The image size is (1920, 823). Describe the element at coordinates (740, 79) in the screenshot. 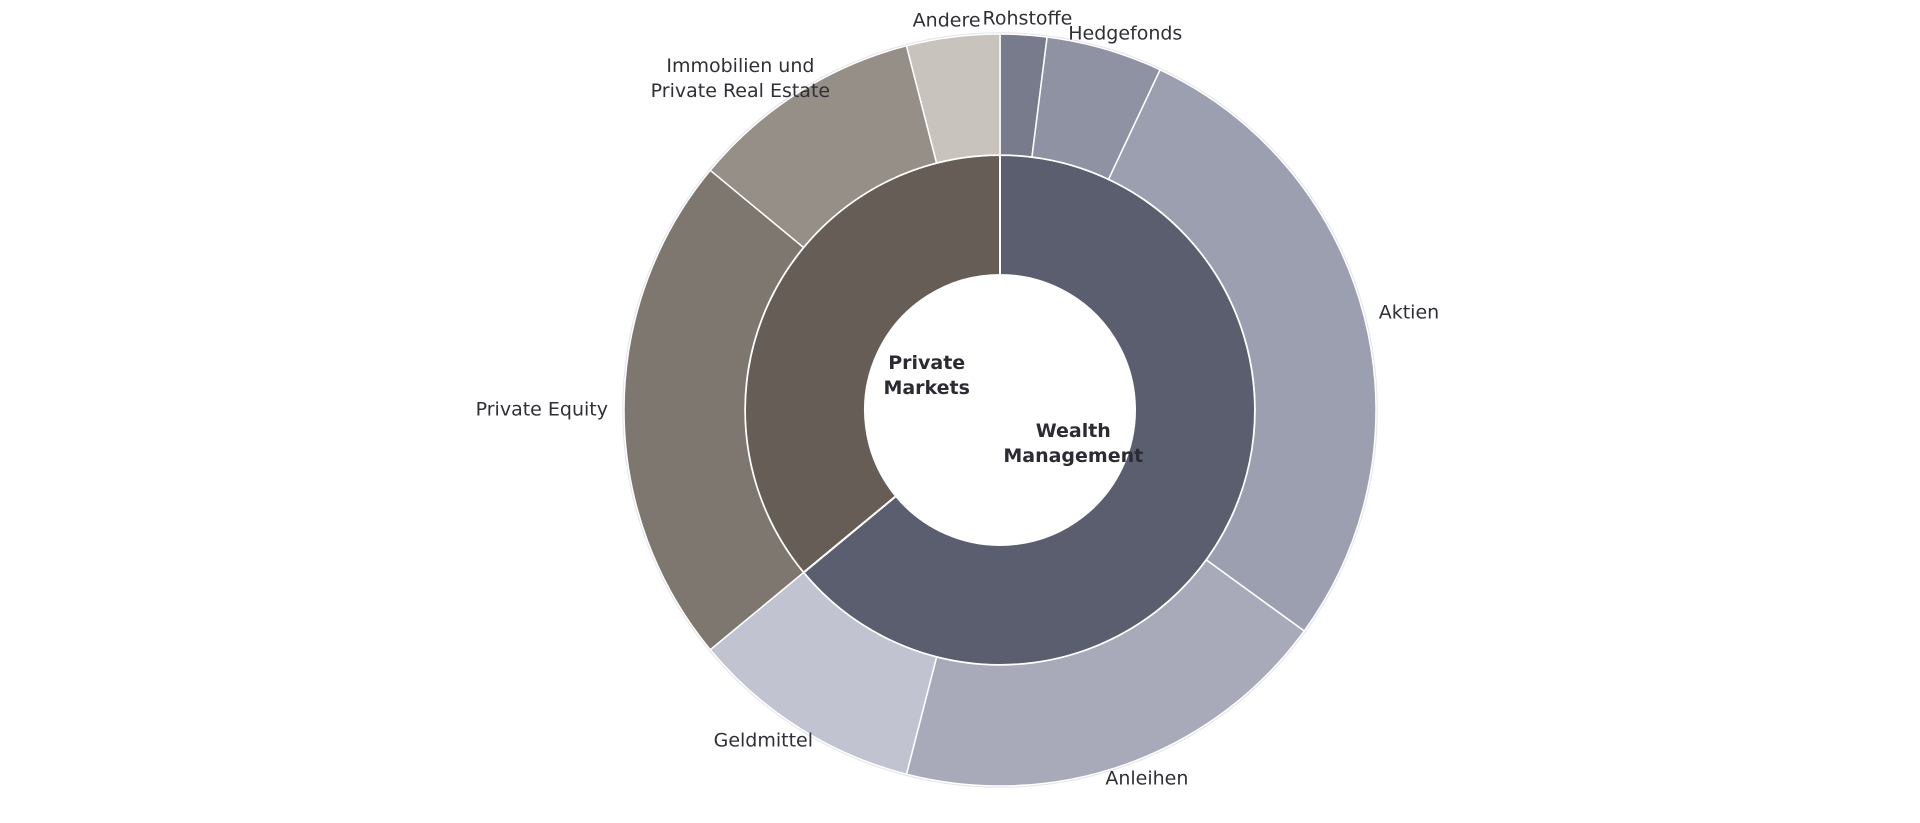

I see `segment-label: Immobilien und Private Real Estate` at that location.